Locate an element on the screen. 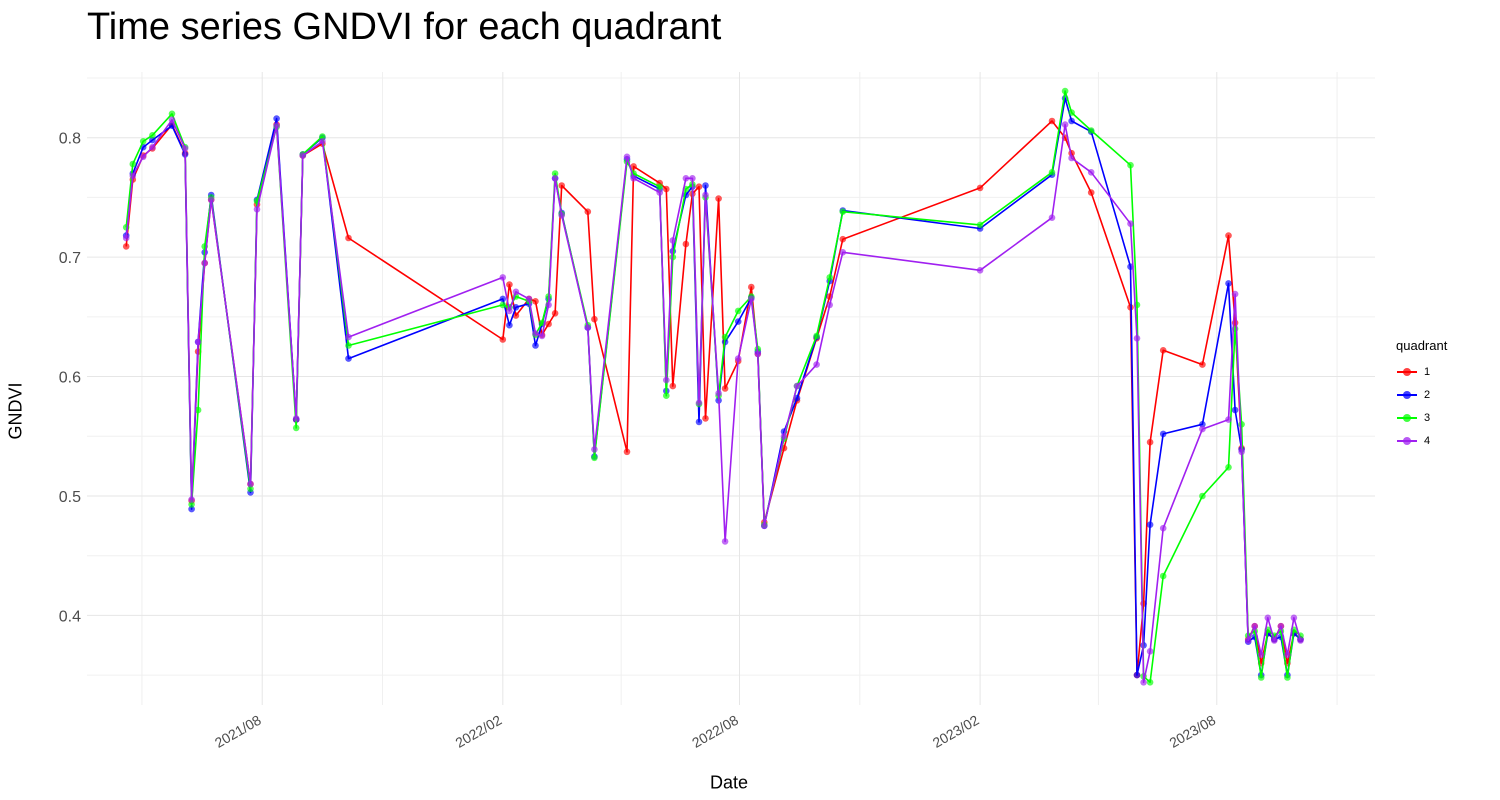 The image size is (1500, 800). legend-key is located at coordinates (1407, 372).